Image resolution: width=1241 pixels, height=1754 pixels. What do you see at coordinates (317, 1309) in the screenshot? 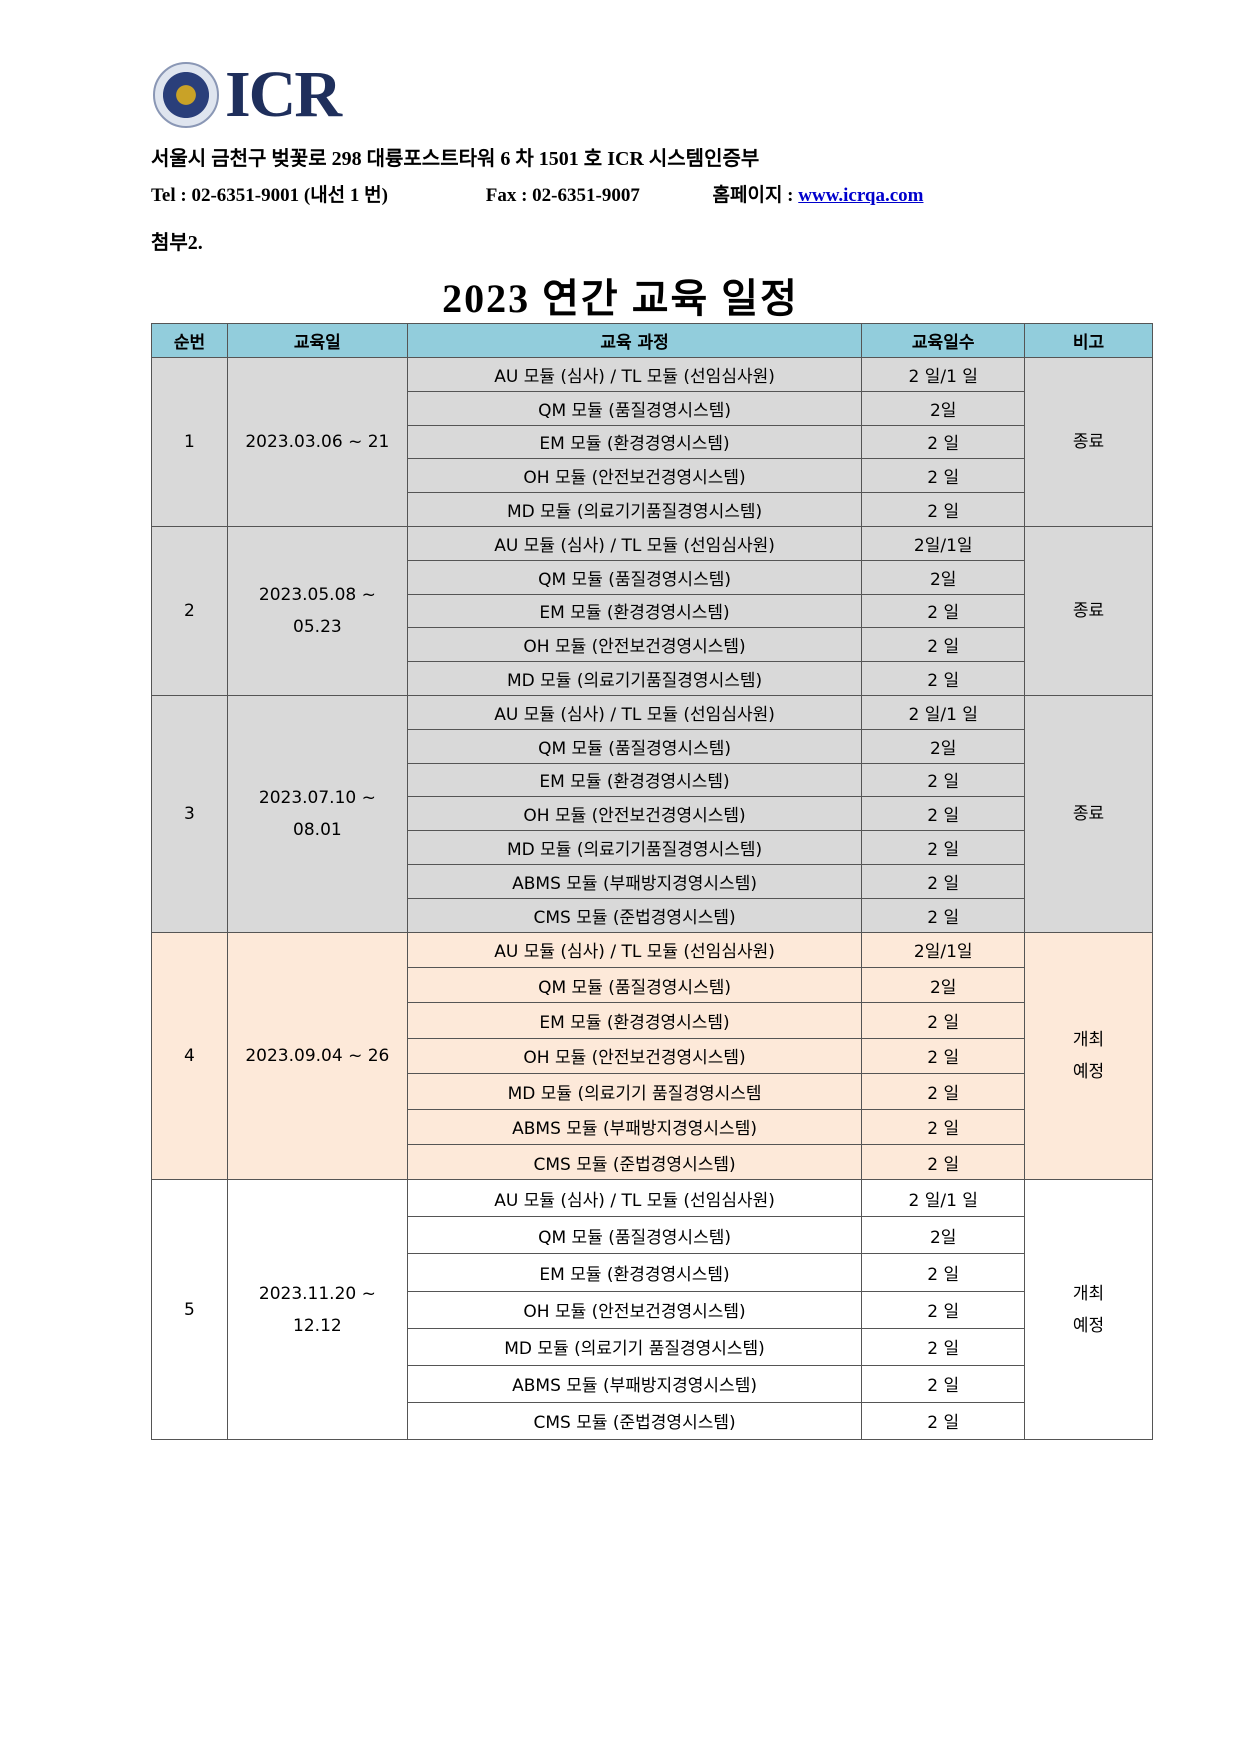
I see `session-dates: 2023.11.20 ~ 12.12` at bounding box center [317, 1309].